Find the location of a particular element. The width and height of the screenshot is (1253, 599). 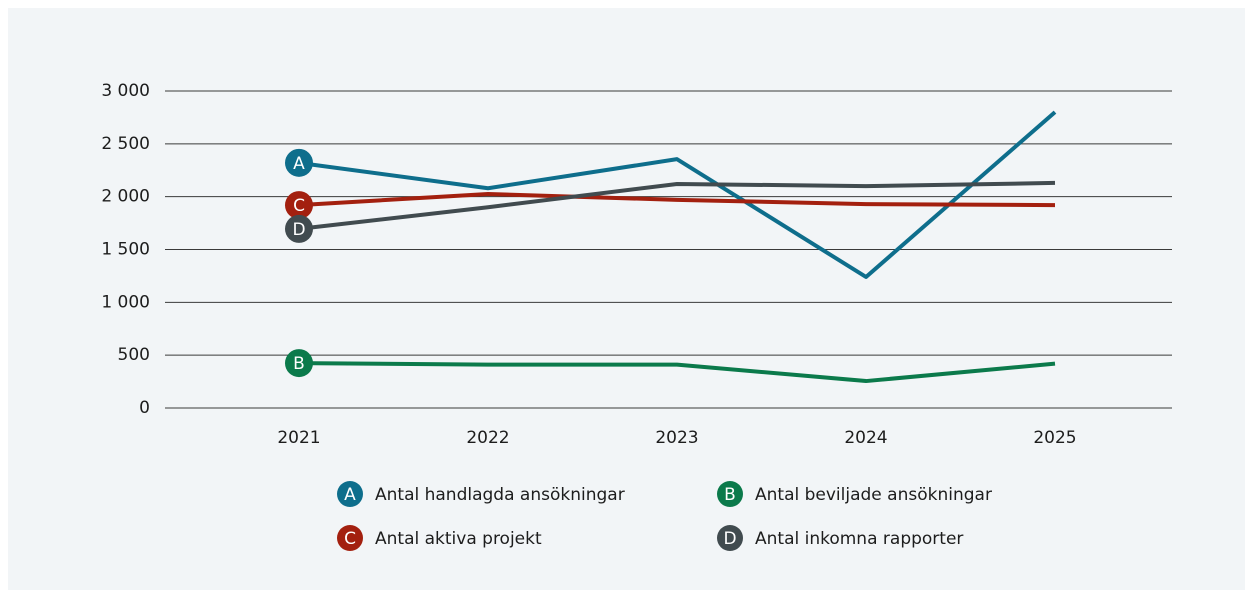

series-badge-letter: D is located at coordinates (298, 230).